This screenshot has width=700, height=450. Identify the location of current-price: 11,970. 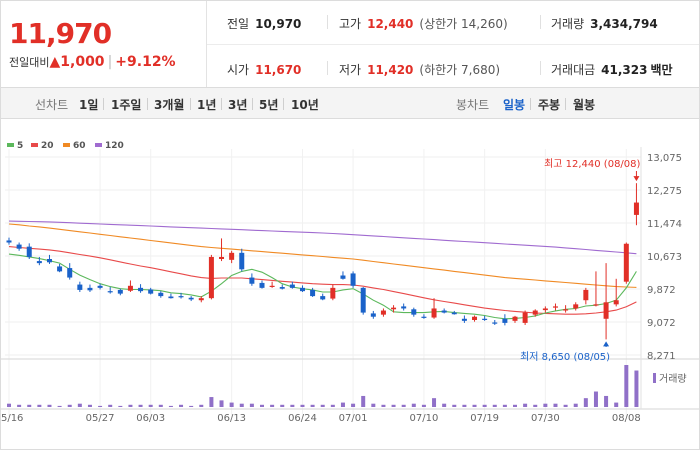
(60, 33).